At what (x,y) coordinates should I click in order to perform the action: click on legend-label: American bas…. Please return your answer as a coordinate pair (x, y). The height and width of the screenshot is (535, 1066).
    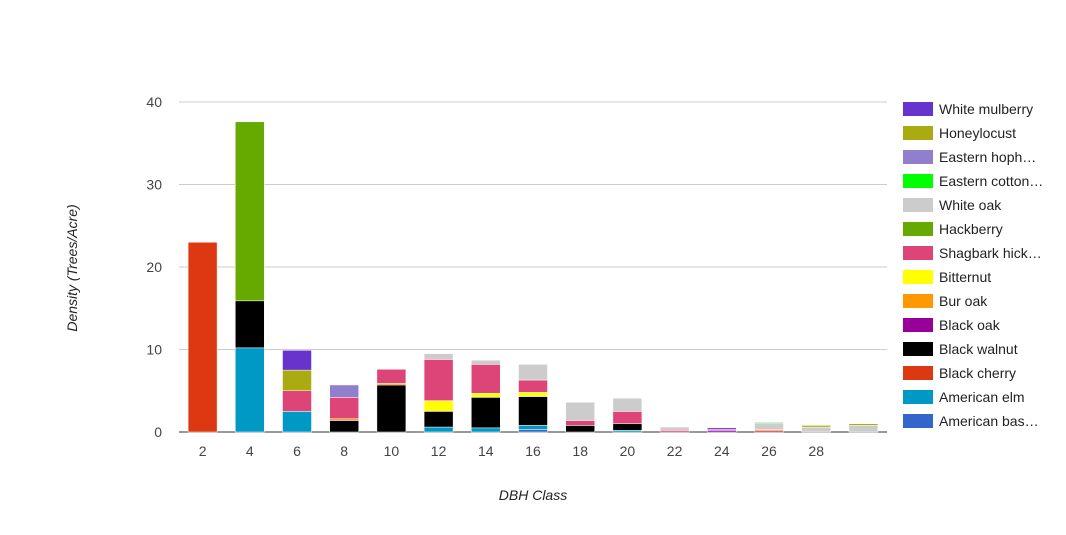
    Looking at the image, I should click on (989, 421).